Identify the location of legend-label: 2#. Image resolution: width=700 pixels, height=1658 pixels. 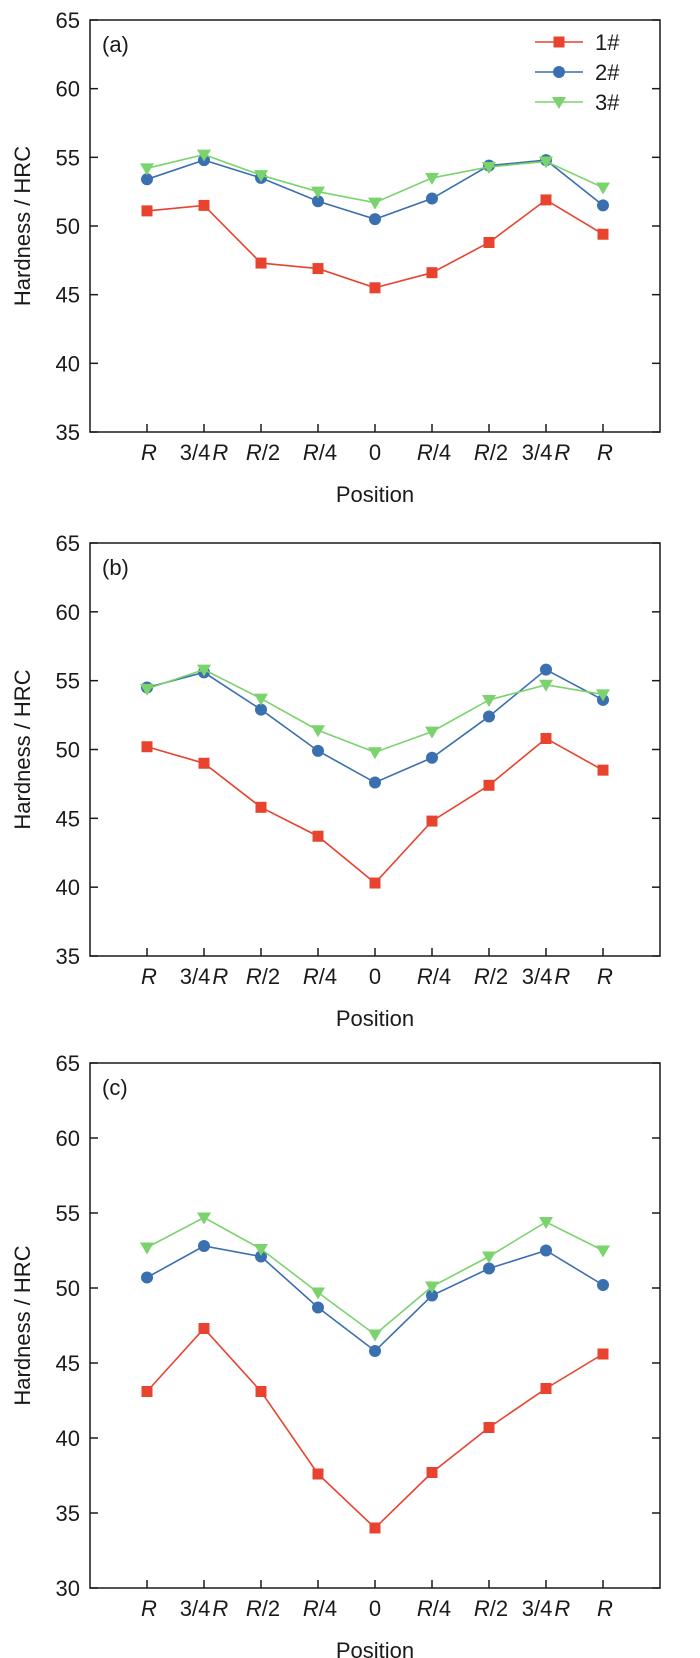
(607, 72).